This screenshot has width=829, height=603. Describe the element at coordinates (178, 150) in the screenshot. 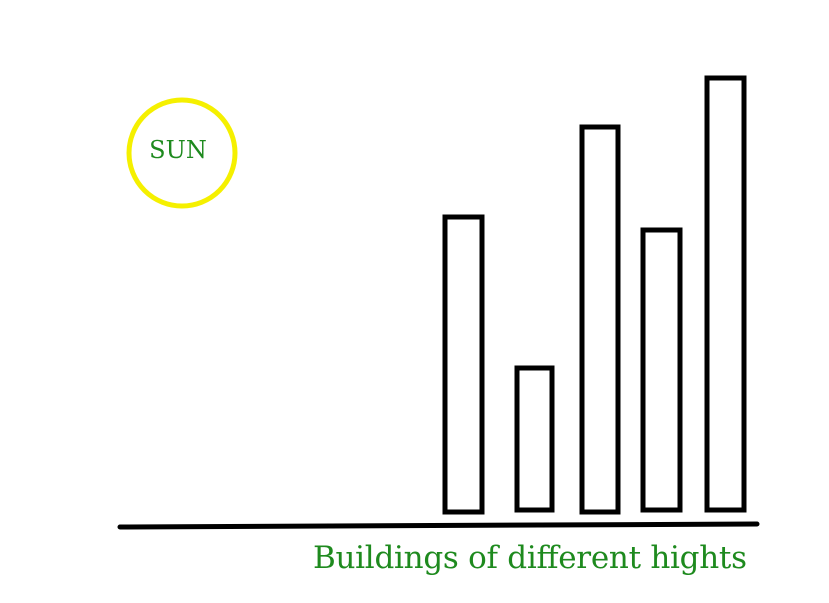

I see `sun-label: SUN` at that location.